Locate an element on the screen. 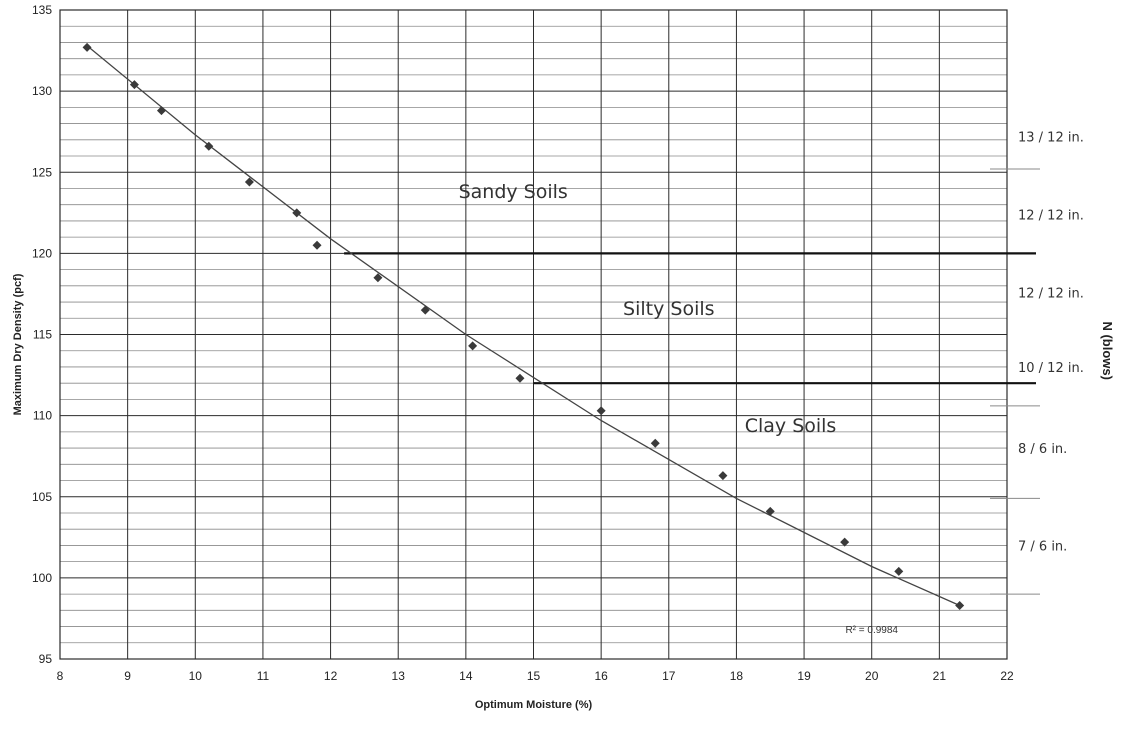 This screenshot has height=731, width=1125. x-tick-label: 21 is located at coordinates (940, 676).